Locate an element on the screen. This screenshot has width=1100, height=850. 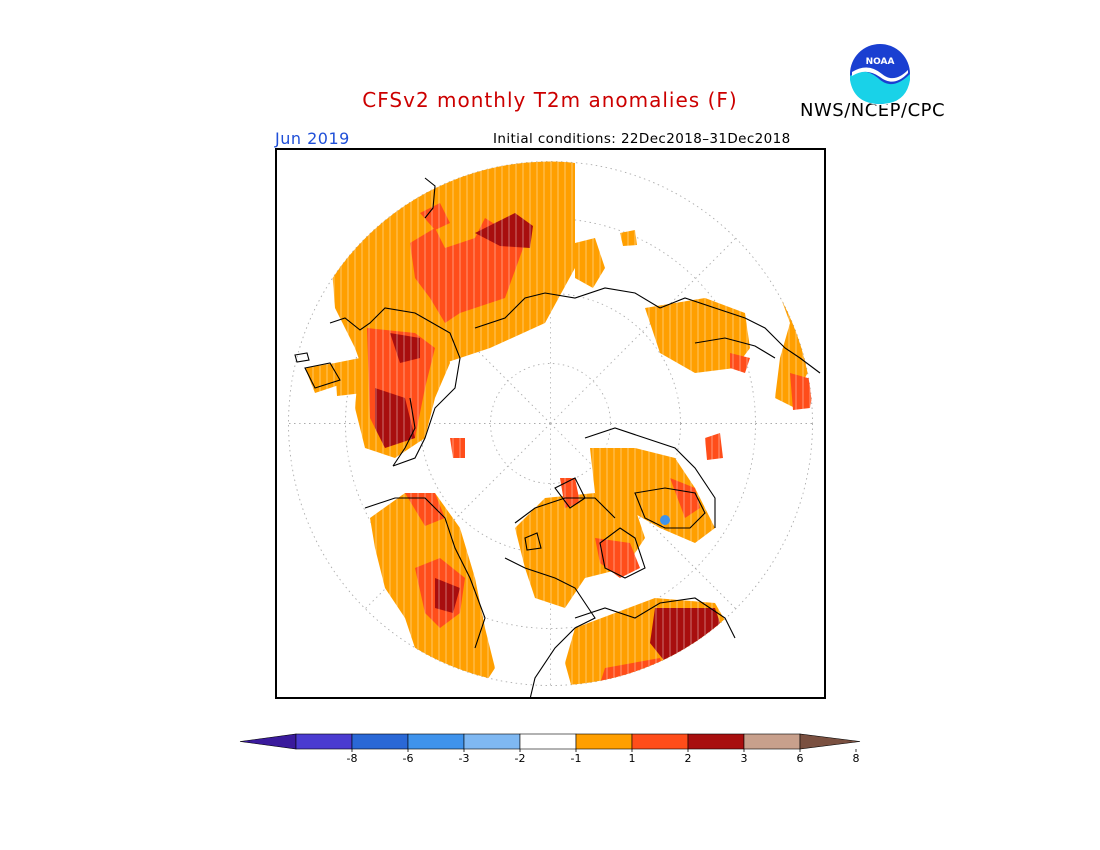
colorbar-tick-label: 8 is located at coordinates (856, 758).